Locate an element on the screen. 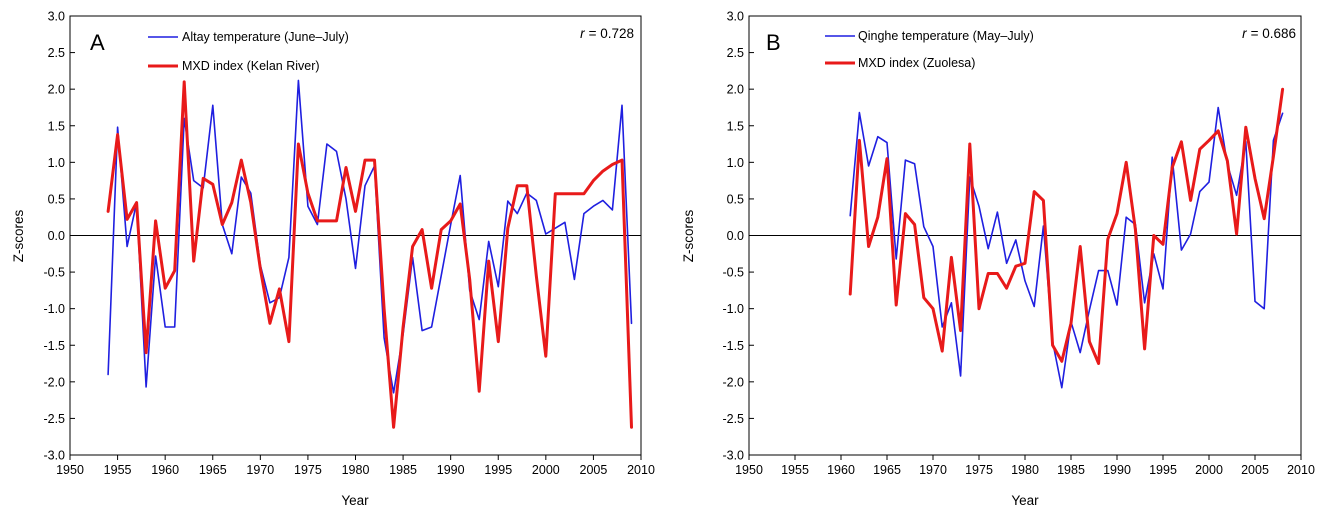 The image size is (1341, 513). panel-b-xtick-label: 1975 is located at coordinates (979, 470).